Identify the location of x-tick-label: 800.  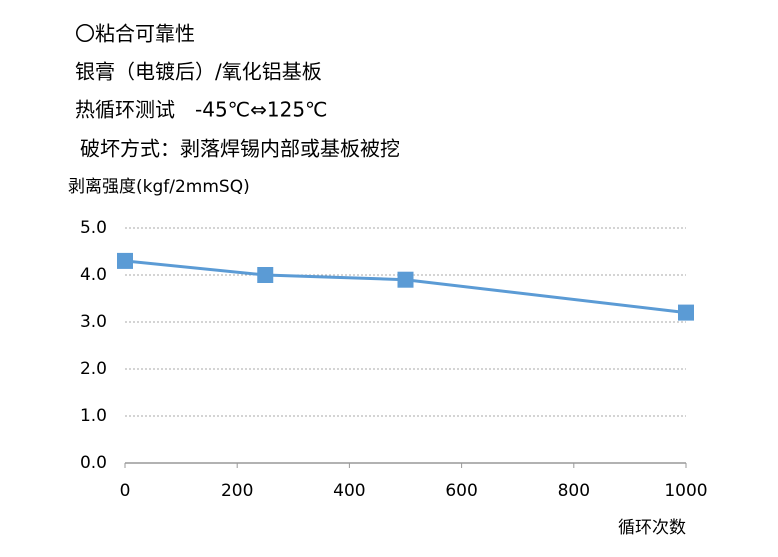
(574, 491).